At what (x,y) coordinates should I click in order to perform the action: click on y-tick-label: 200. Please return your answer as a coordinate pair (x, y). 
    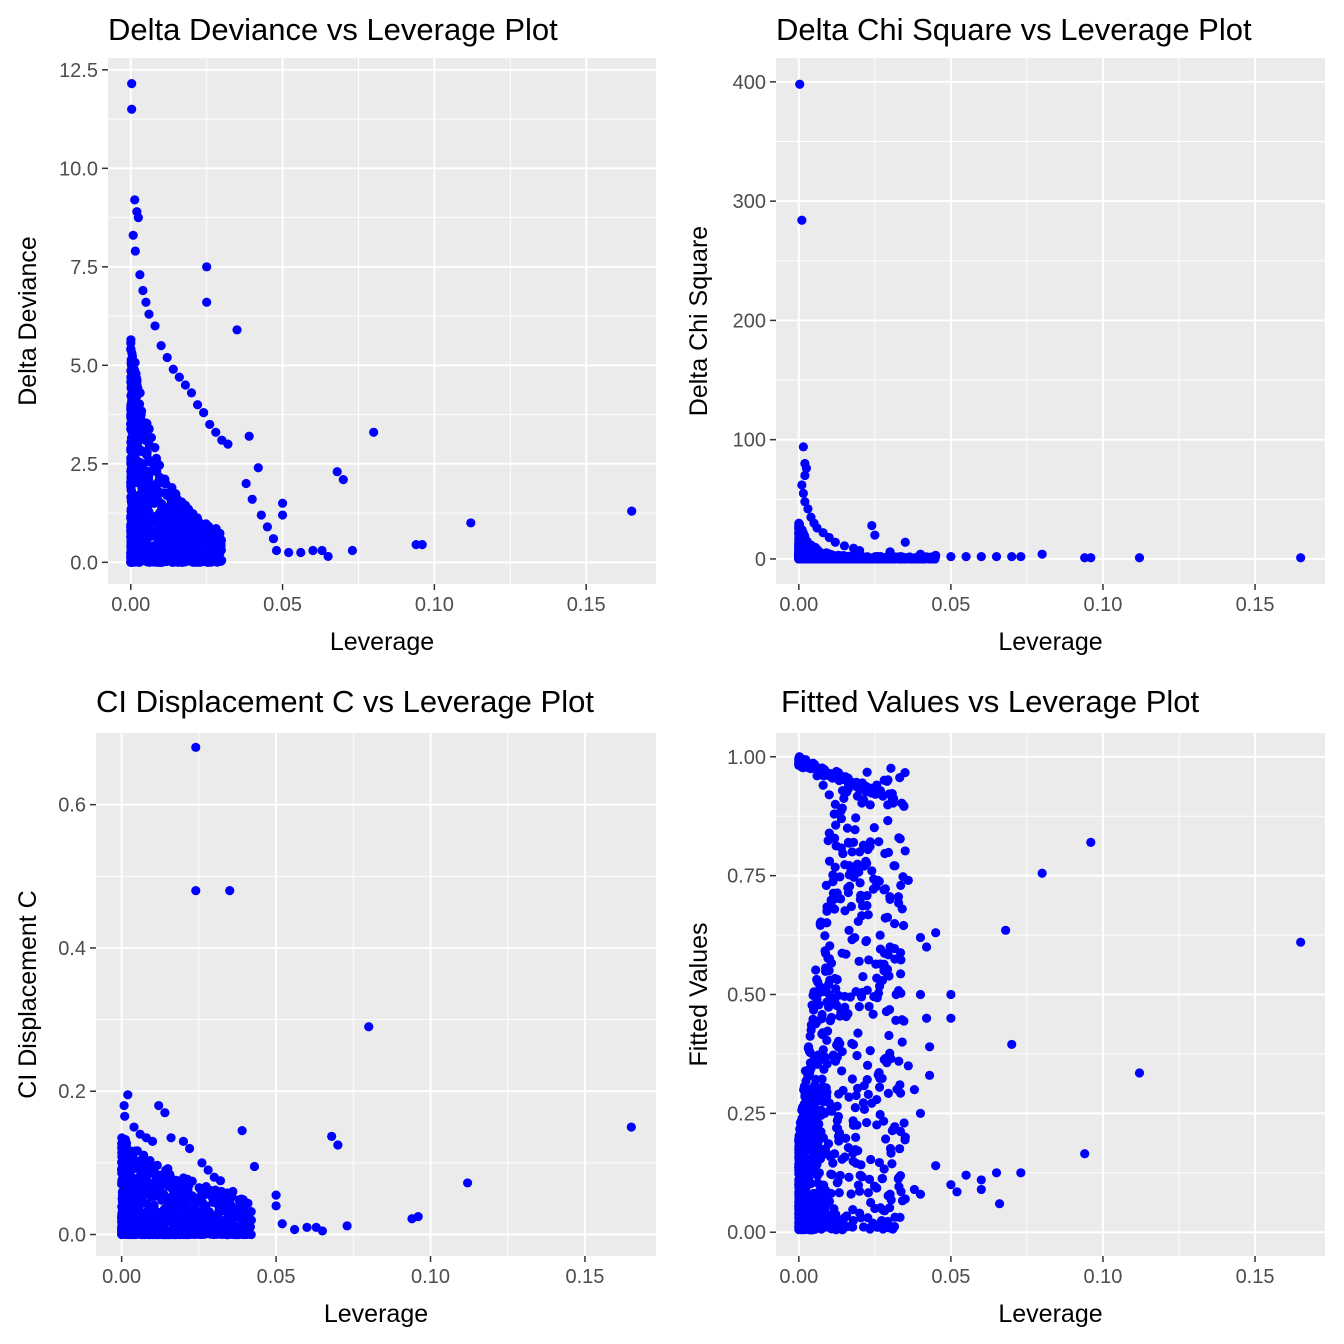
    Looking at the image, I should click on (749, 321).